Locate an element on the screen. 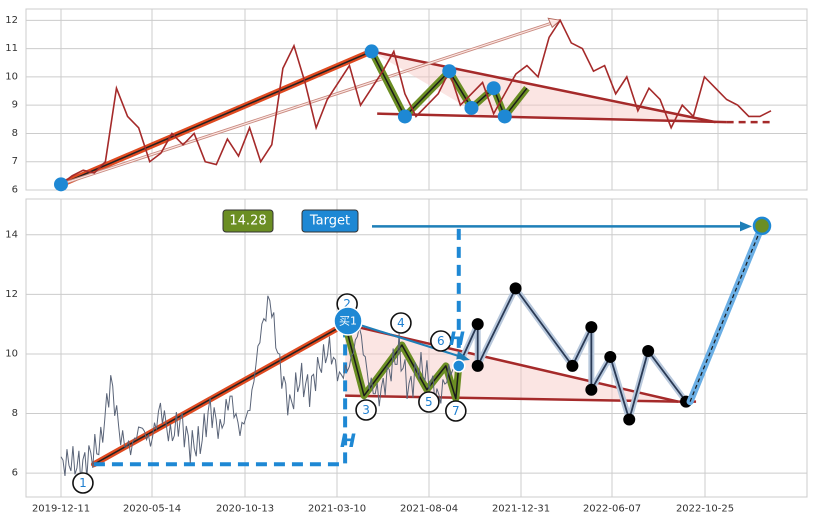  buy-marker: 买1 is located at coordinates (348, 321).